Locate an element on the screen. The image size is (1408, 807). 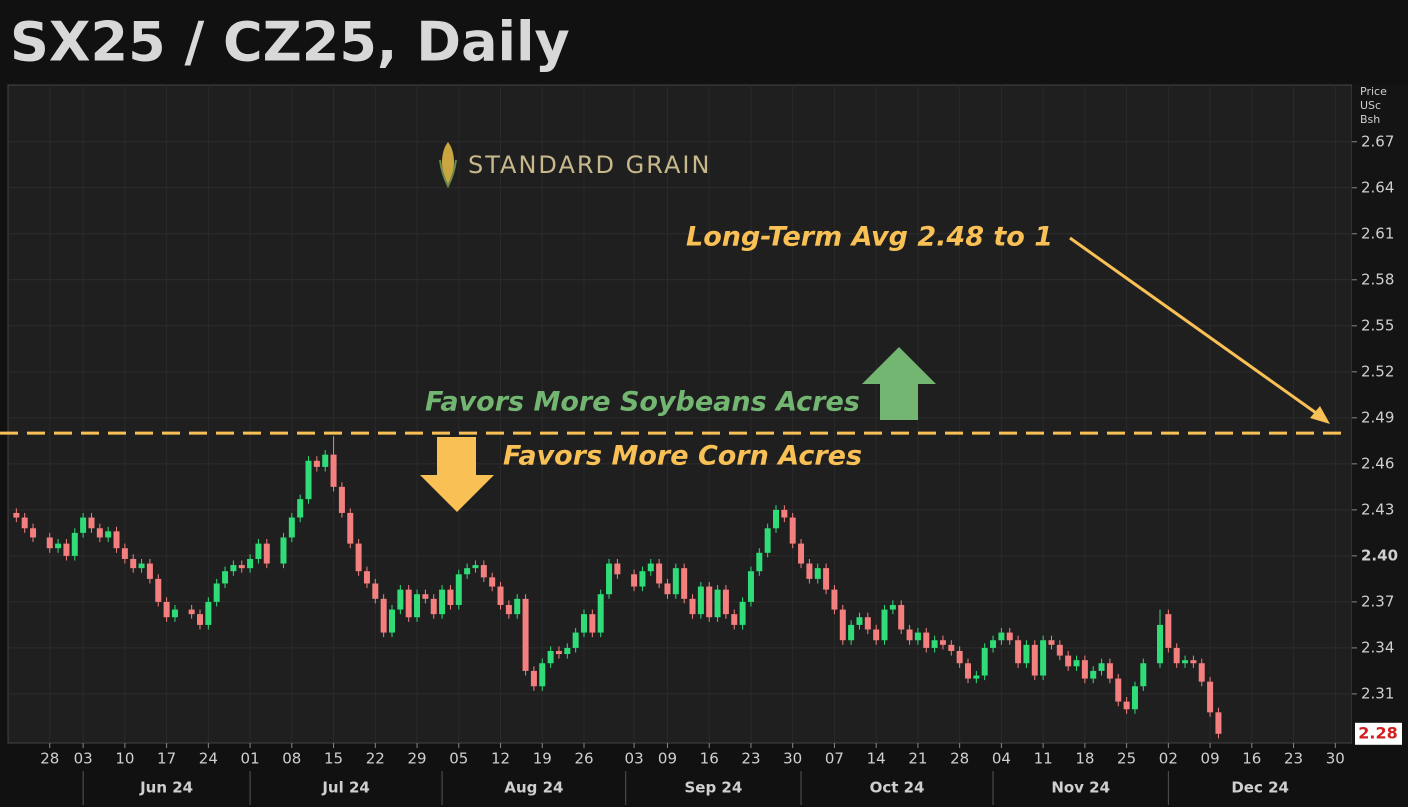
x-tick-label: 25 is located at coordinates (1126, 759).